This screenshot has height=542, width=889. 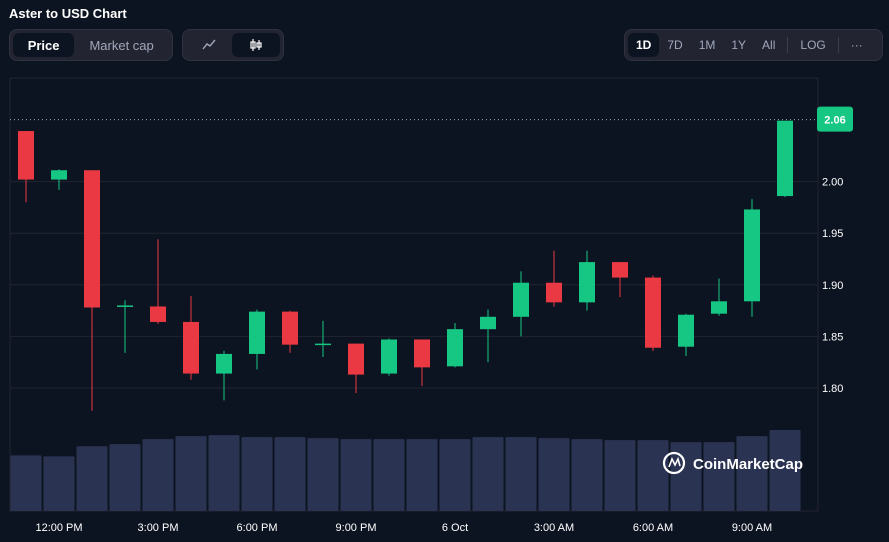 I want to click on x-tick-label: 9:00 PM, so click(x=356, y=528).